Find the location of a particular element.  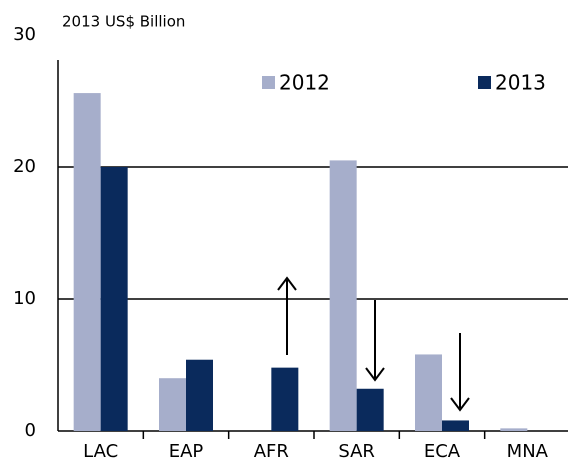

x-tick-label: SAR is located at coordinates (356, 451).